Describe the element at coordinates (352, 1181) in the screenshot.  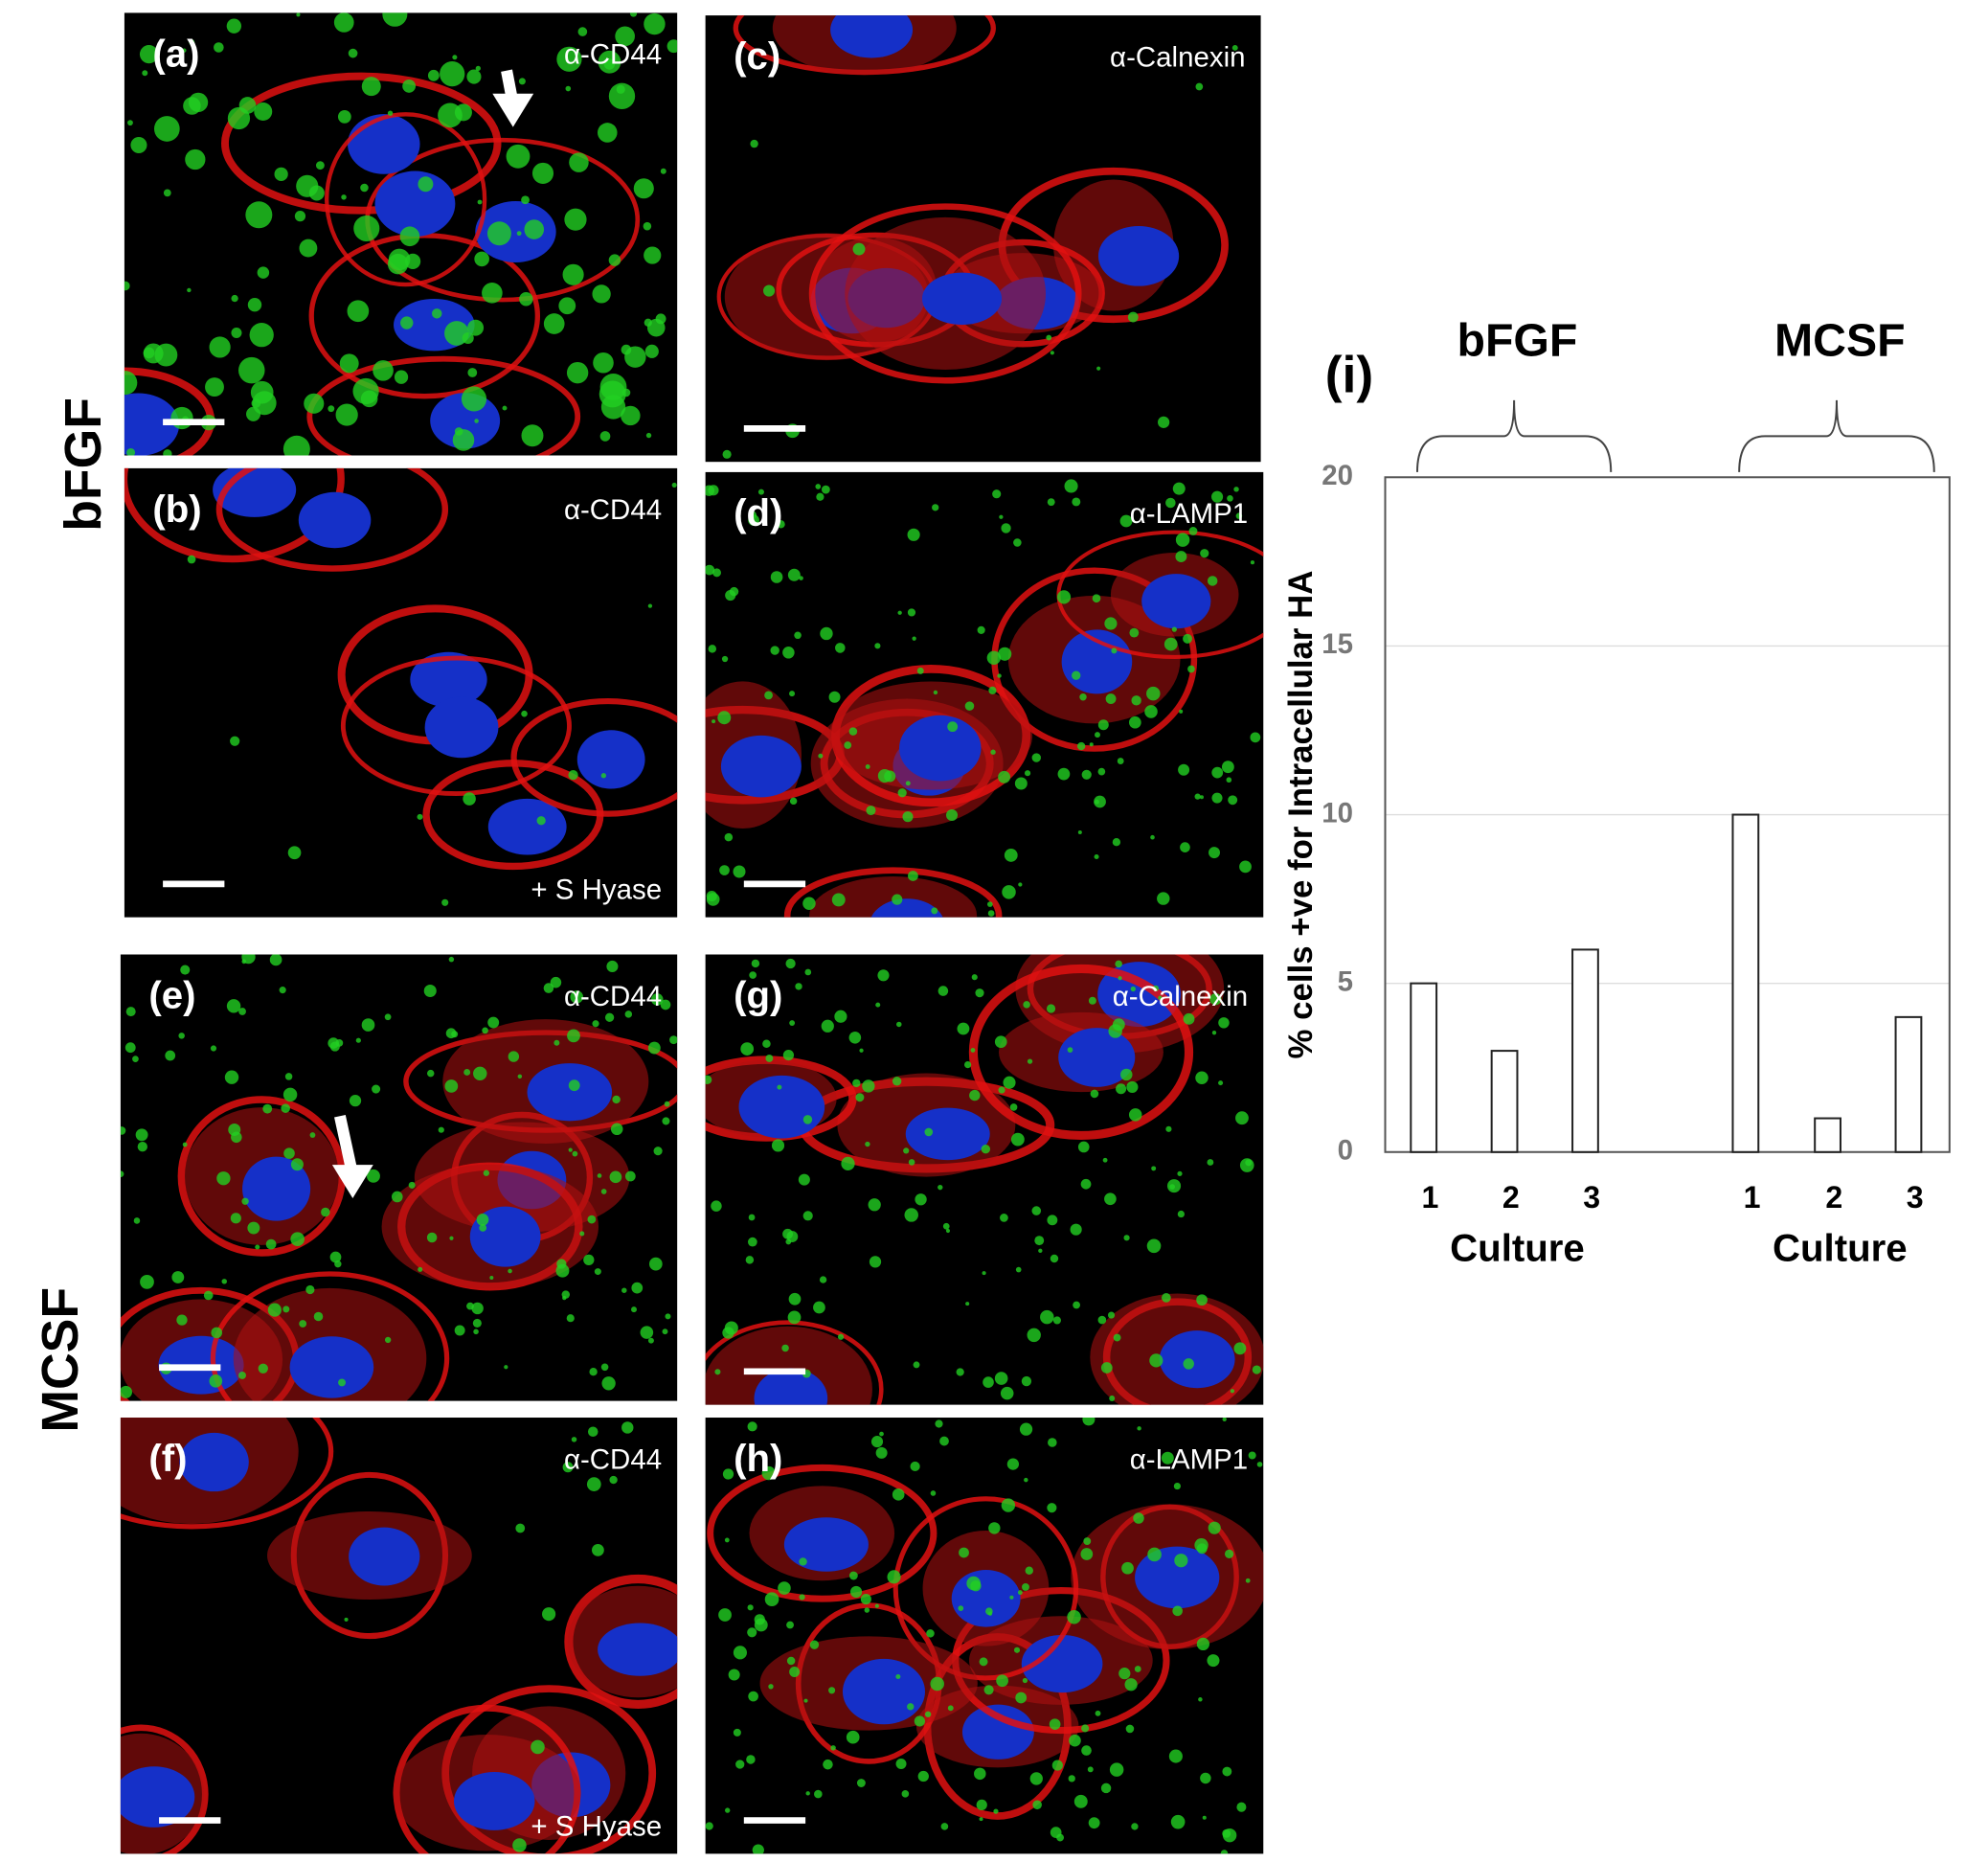
I see `arrow-head` at that location.